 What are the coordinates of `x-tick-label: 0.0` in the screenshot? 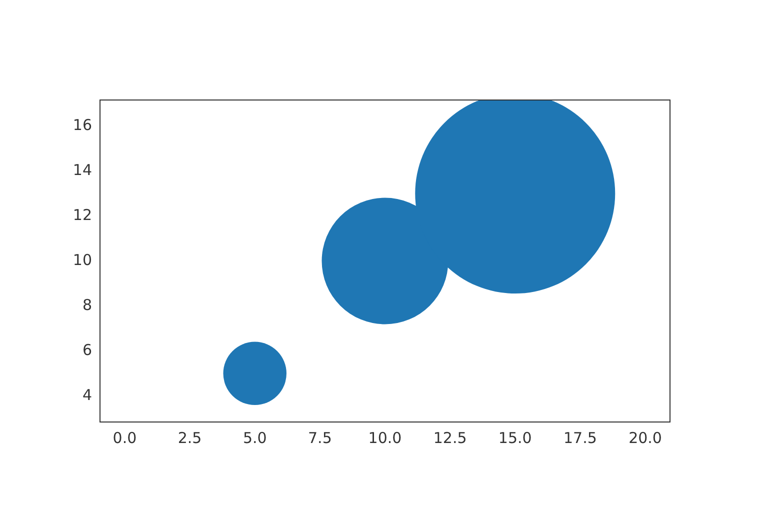 It's located at (124, 437).